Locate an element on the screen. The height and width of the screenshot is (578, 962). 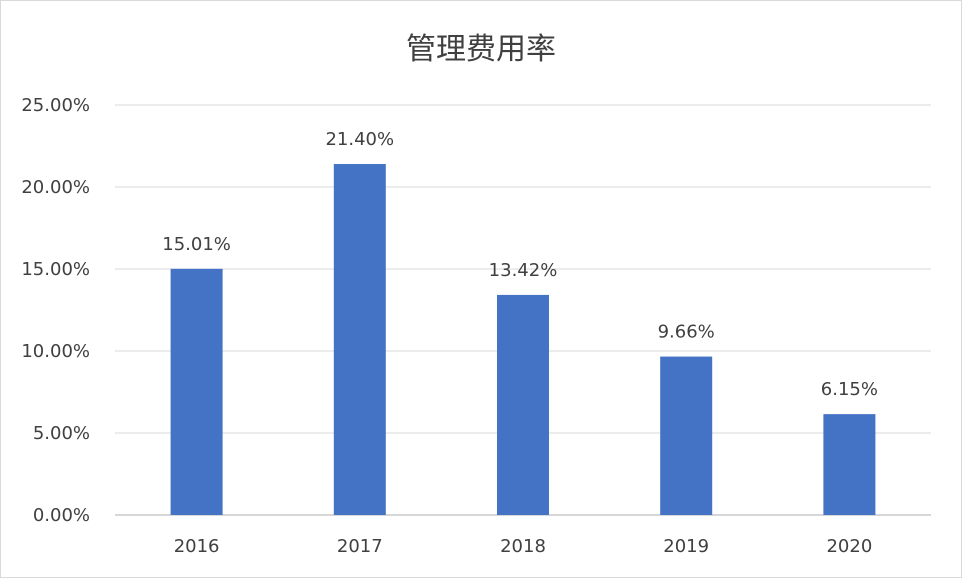
y-tick-label: 25.00% is located at coordinates (55, 105).